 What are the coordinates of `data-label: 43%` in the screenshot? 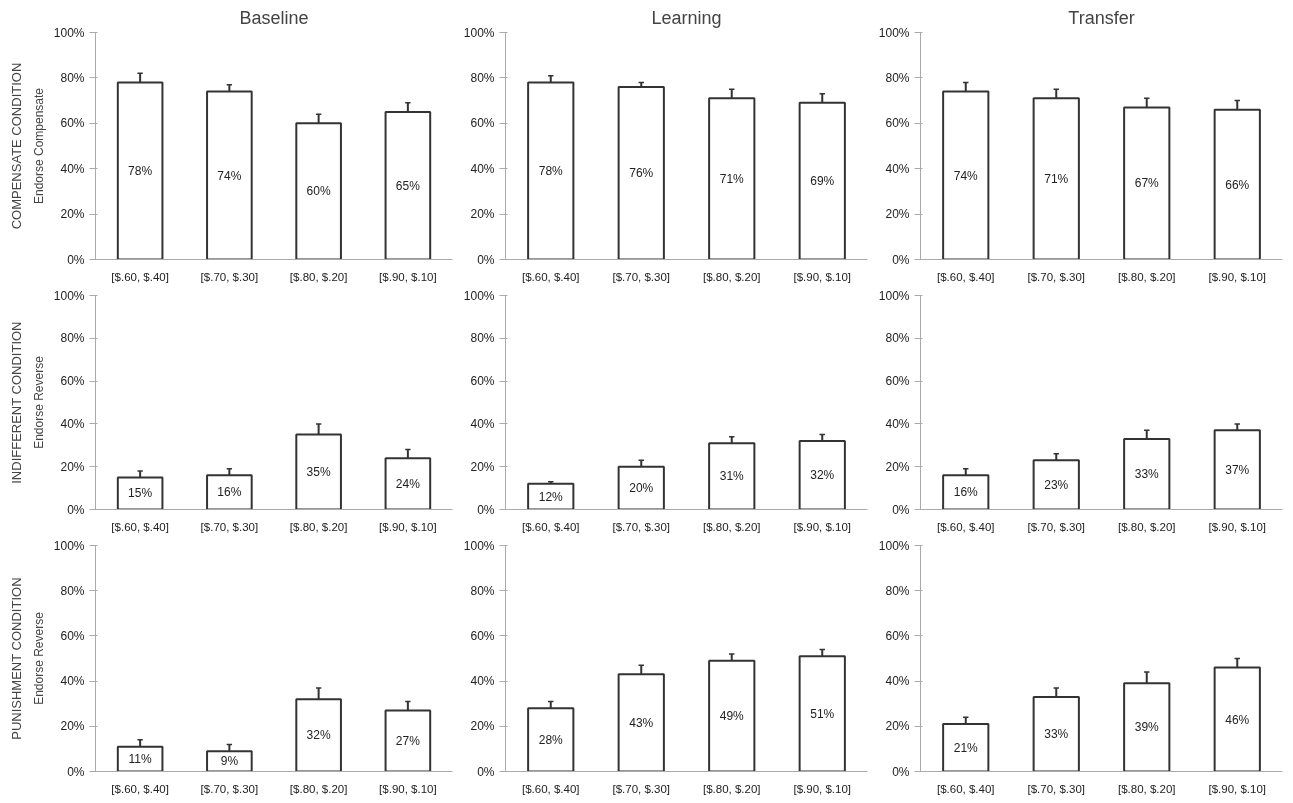 It's located at (641, 722).